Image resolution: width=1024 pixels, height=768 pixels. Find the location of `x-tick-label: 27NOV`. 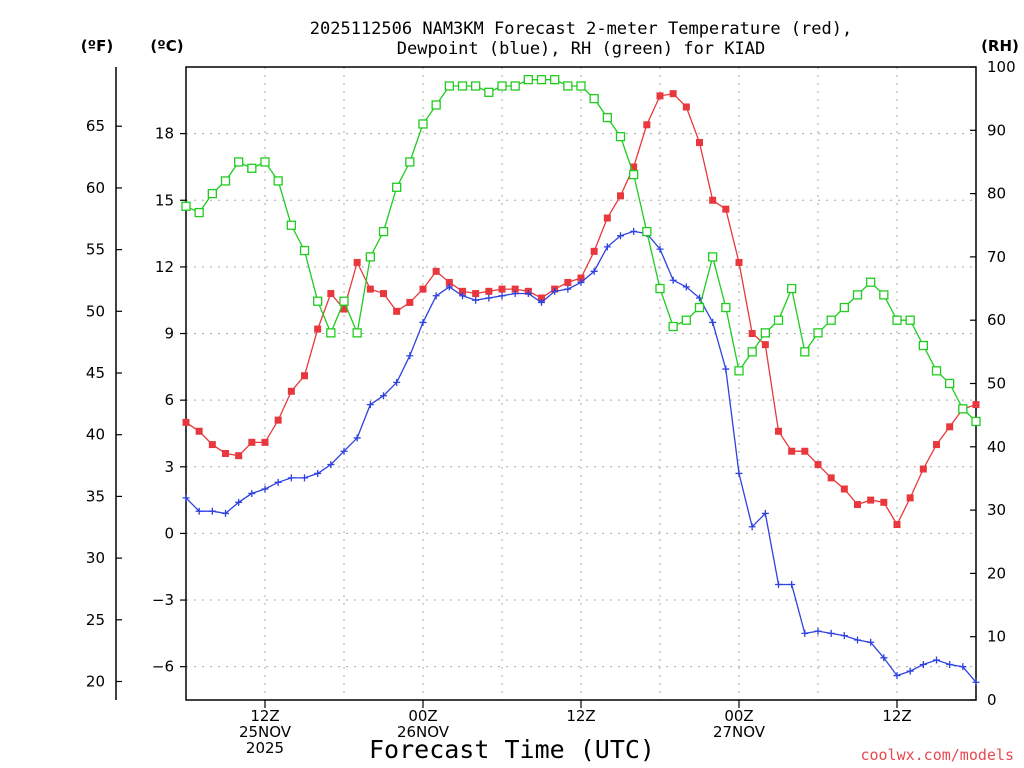

x-tick-label: 27NOV is located at coordinates (739, 732).